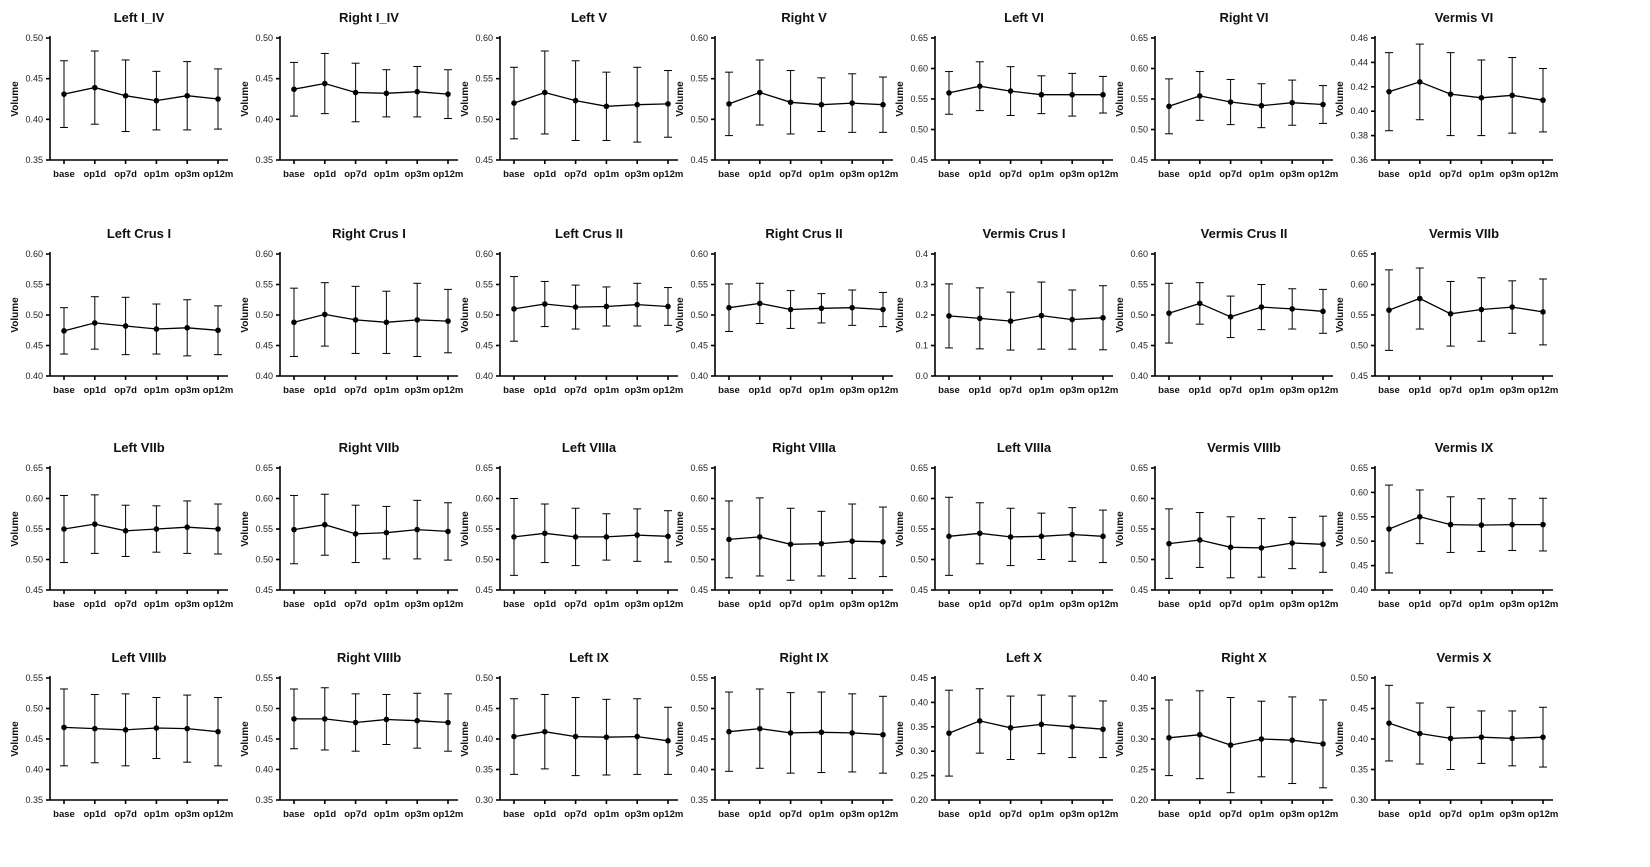  What do you see at coordinates (1359, 492) in the screenshot?
I see `y-tick-label: 0.60` at bounding box center [1359, 492].